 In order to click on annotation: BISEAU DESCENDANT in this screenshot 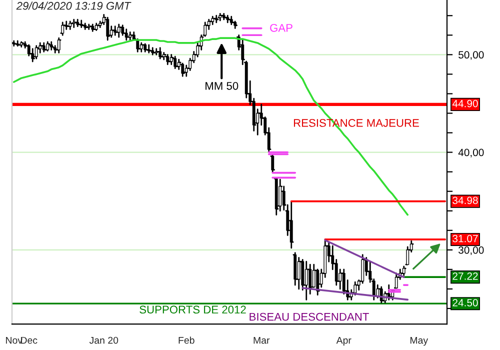, I will do `click(309, 316)`.